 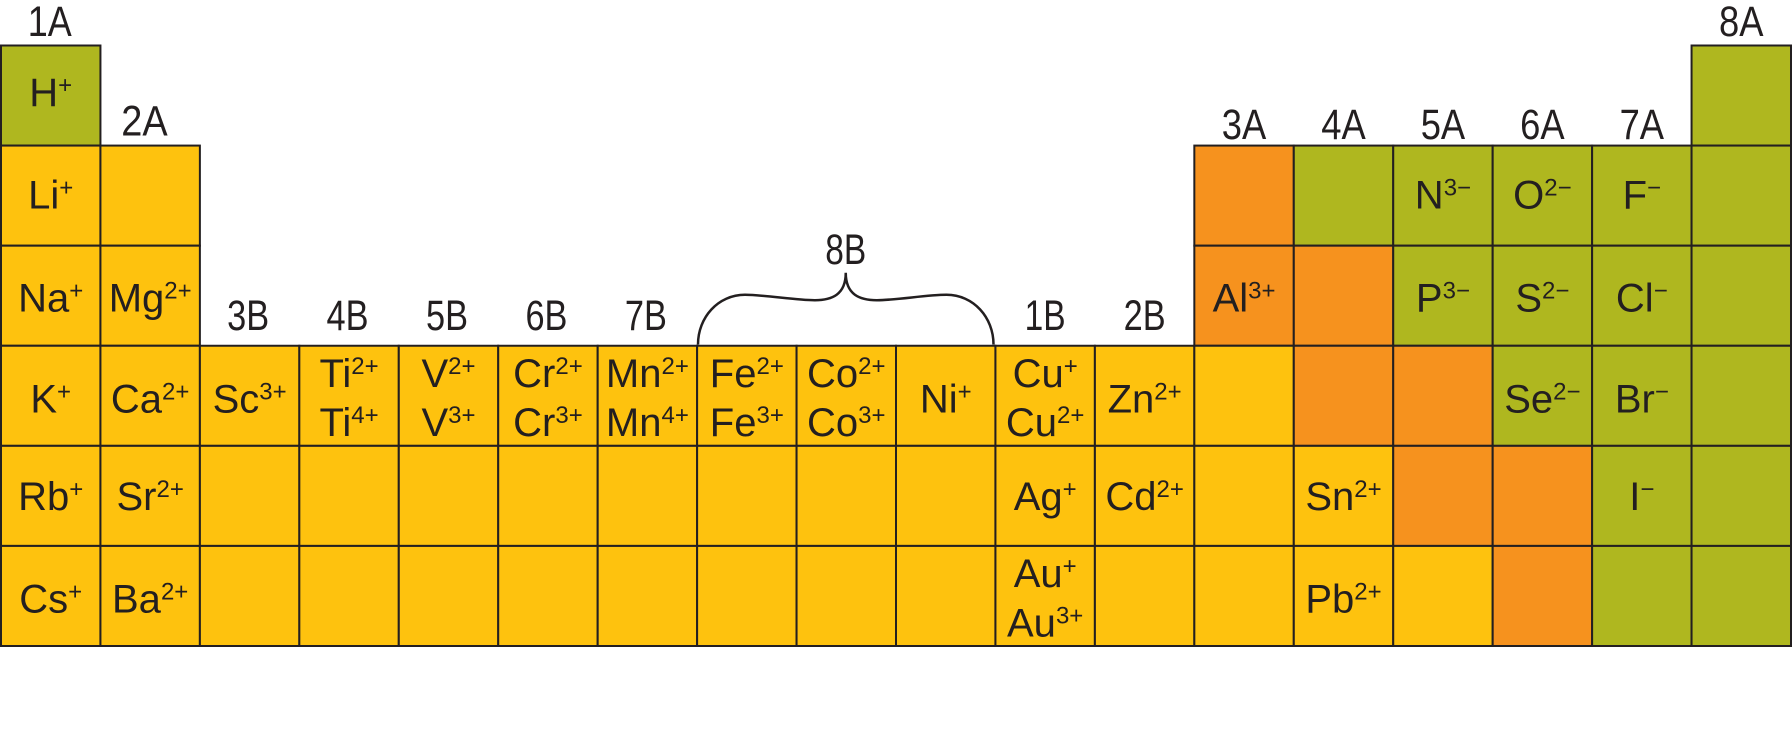 I want to click on svg-text: 4B, so click(x=348, y=316).